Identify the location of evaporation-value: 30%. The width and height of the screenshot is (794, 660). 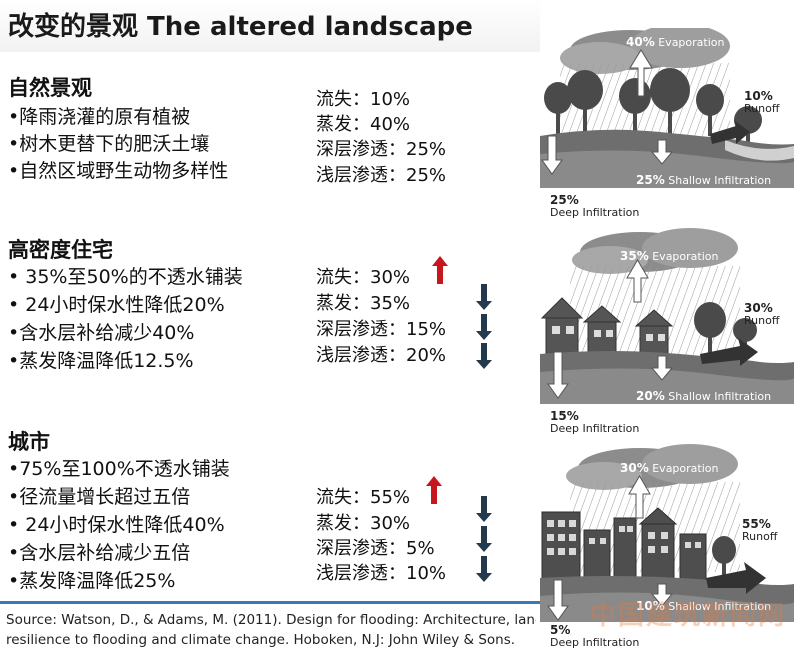
(634, 468).